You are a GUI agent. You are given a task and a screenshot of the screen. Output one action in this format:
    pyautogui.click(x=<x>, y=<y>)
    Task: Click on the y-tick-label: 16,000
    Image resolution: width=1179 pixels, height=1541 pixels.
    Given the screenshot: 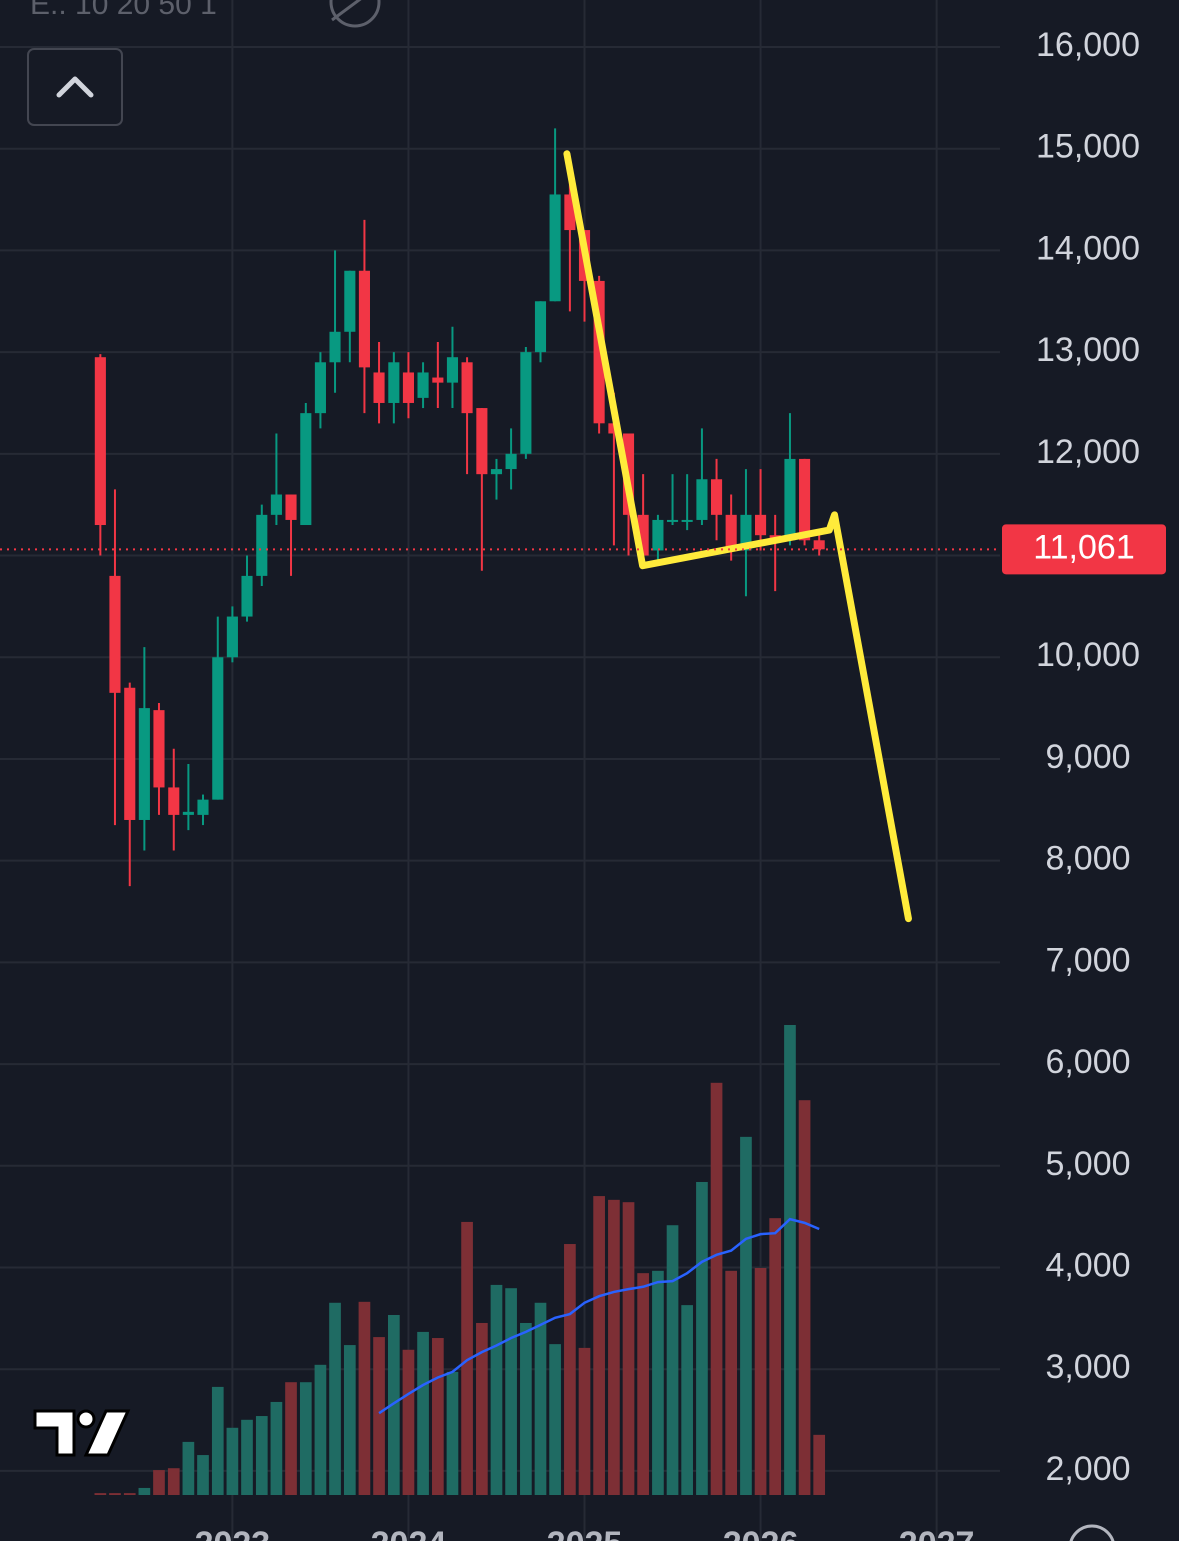 What is the action you would take?
    pyautogui.click(x=1088, y=45)
    